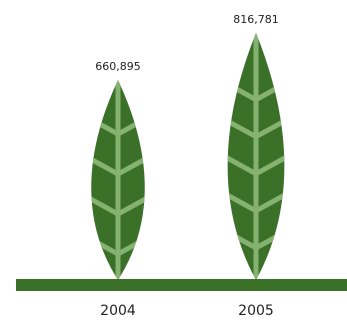 The height and width of the screenshot is (320, 347). Describe the element at coordinates (187, 43) in the screenshot. I see `value-labels: 660,895 816,781` at that location.